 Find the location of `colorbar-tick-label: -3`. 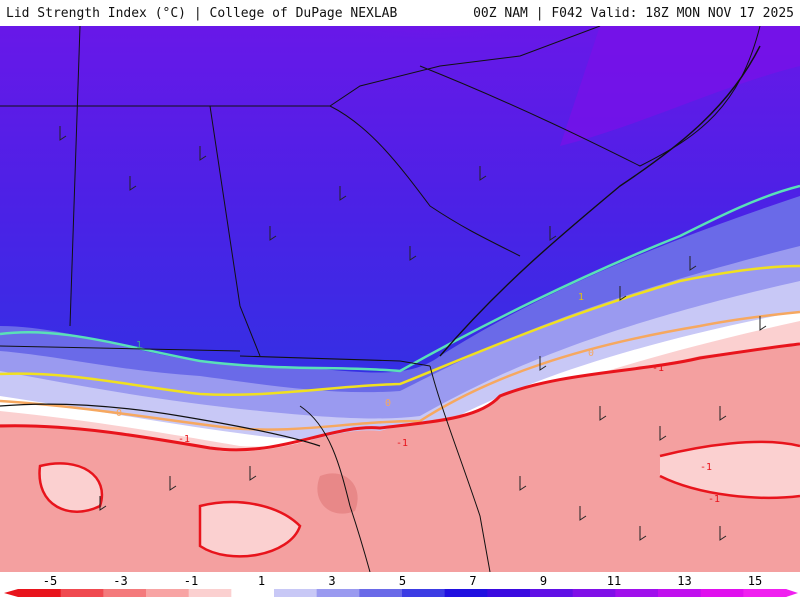

colorbar-tick-label: -3 is located at coordinates (120, 581).